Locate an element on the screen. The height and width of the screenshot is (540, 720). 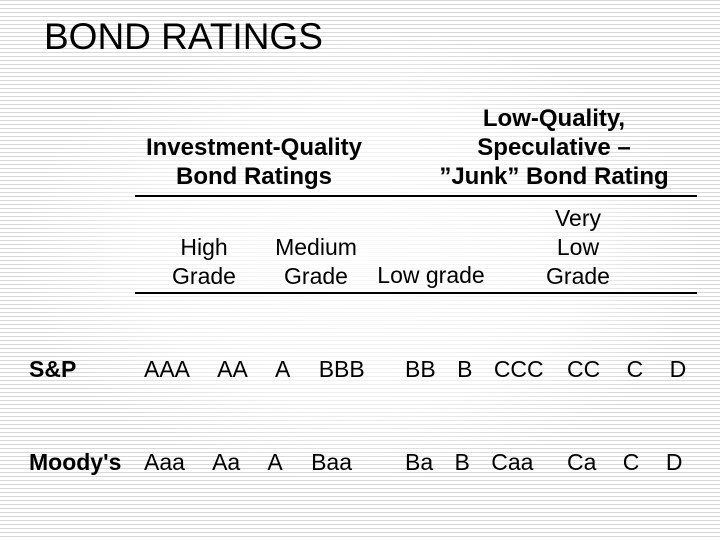
rating-cell: Aa is located at coordinates (226, 462).